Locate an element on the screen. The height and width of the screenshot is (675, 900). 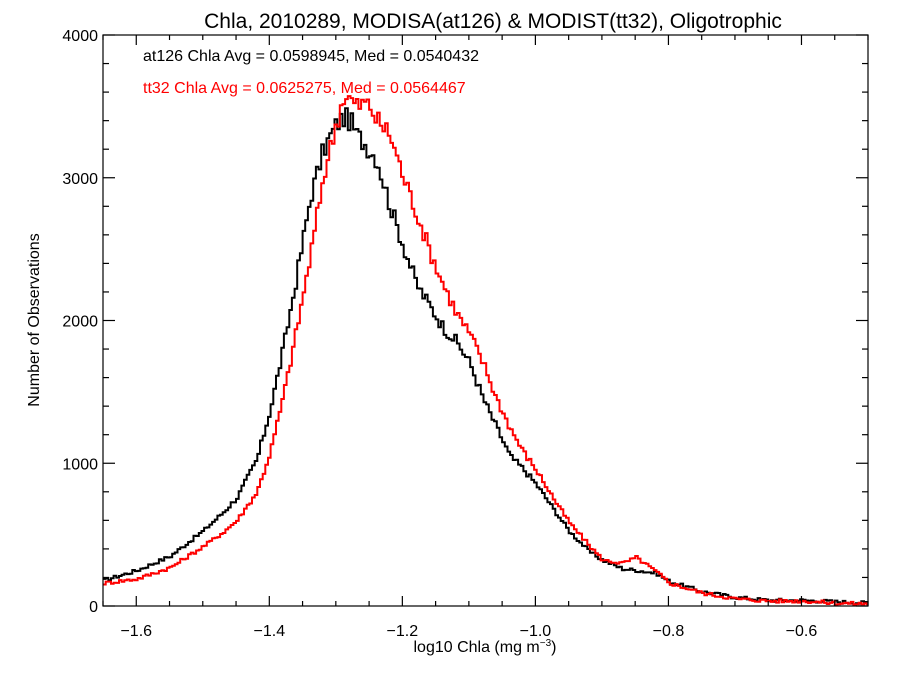
y-axis-label: Number of Observations is located at coordinates (34, 319).